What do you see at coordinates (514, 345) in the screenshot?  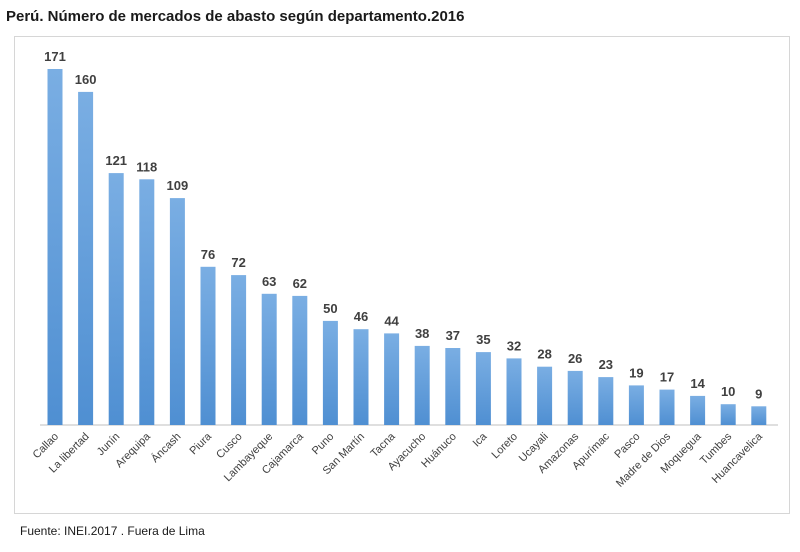 I see `value-label-15: 32` at bounding box center [514, 345].